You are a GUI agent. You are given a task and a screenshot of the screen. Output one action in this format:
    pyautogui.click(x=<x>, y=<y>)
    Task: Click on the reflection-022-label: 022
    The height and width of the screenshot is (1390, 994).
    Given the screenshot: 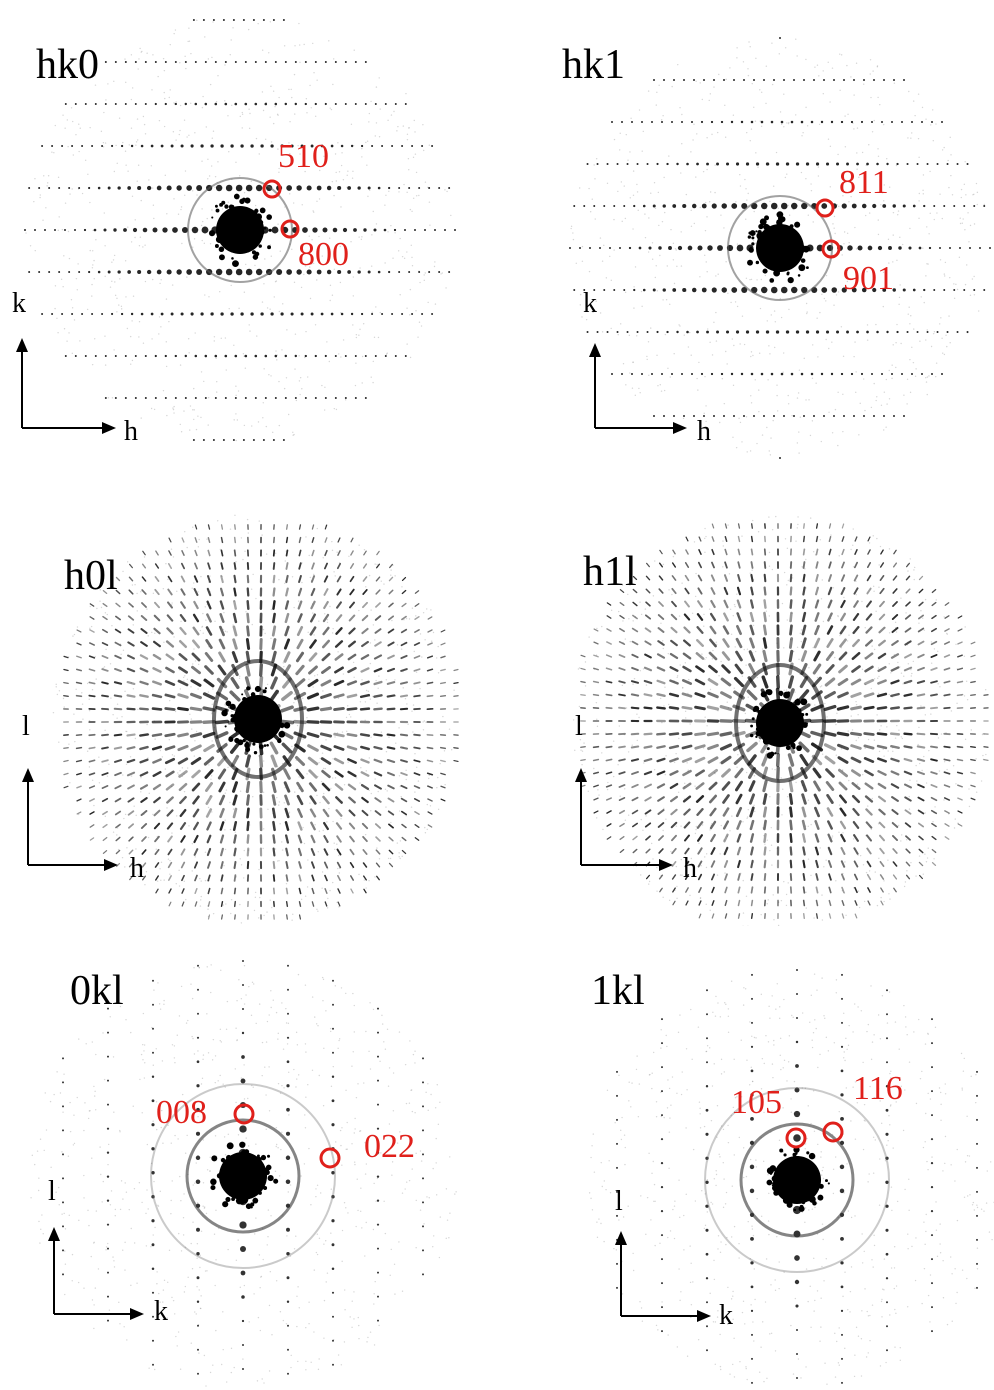 What is the action you would take?
    pyautogui.click(x=389, y=1146)
    